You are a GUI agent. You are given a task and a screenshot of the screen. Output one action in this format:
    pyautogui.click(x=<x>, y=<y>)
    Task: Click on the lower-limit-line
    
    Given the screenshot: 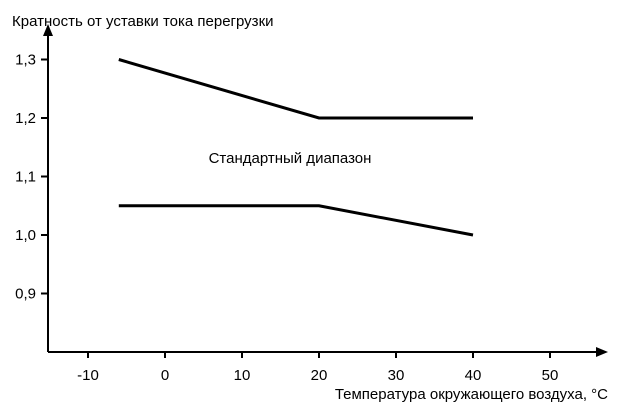 What is the action you would take?
    pyautogui.click(x=296, y=220)
    